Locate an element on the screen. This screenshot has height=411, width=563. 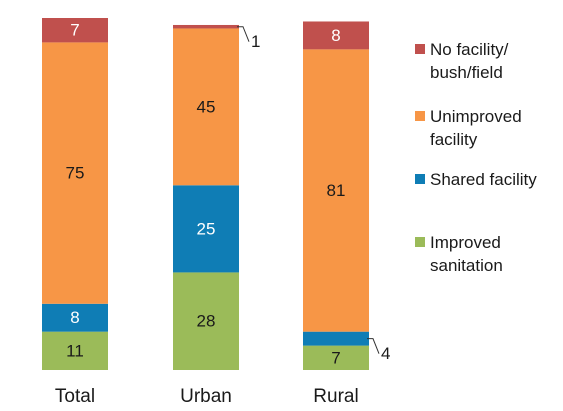
data-label: 25 is located at coordinates (206, 228).